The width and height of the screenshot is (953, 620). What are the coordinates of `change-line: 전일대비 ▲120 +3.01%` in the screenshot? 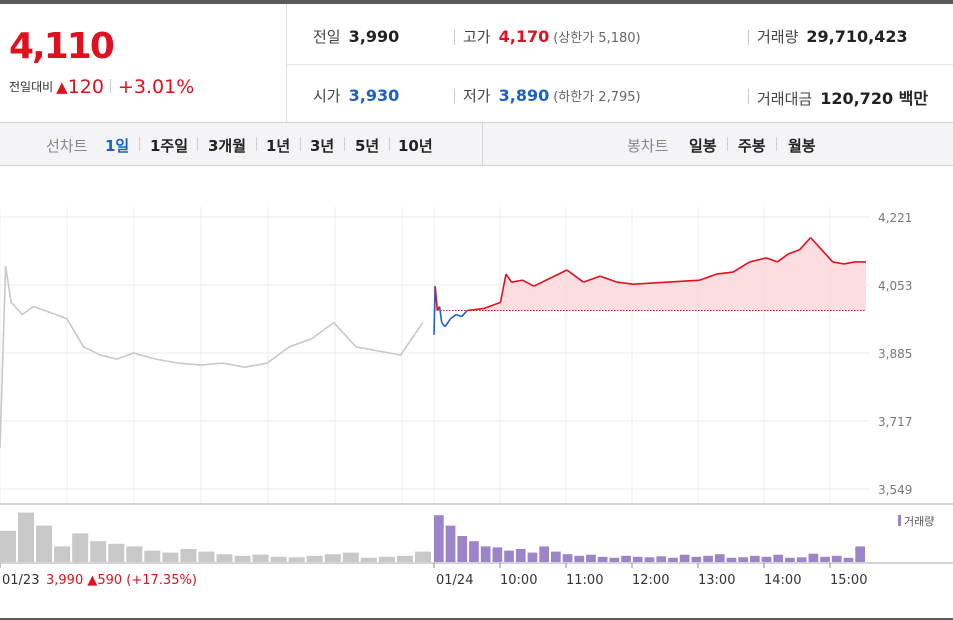 It's located at (101, 87).